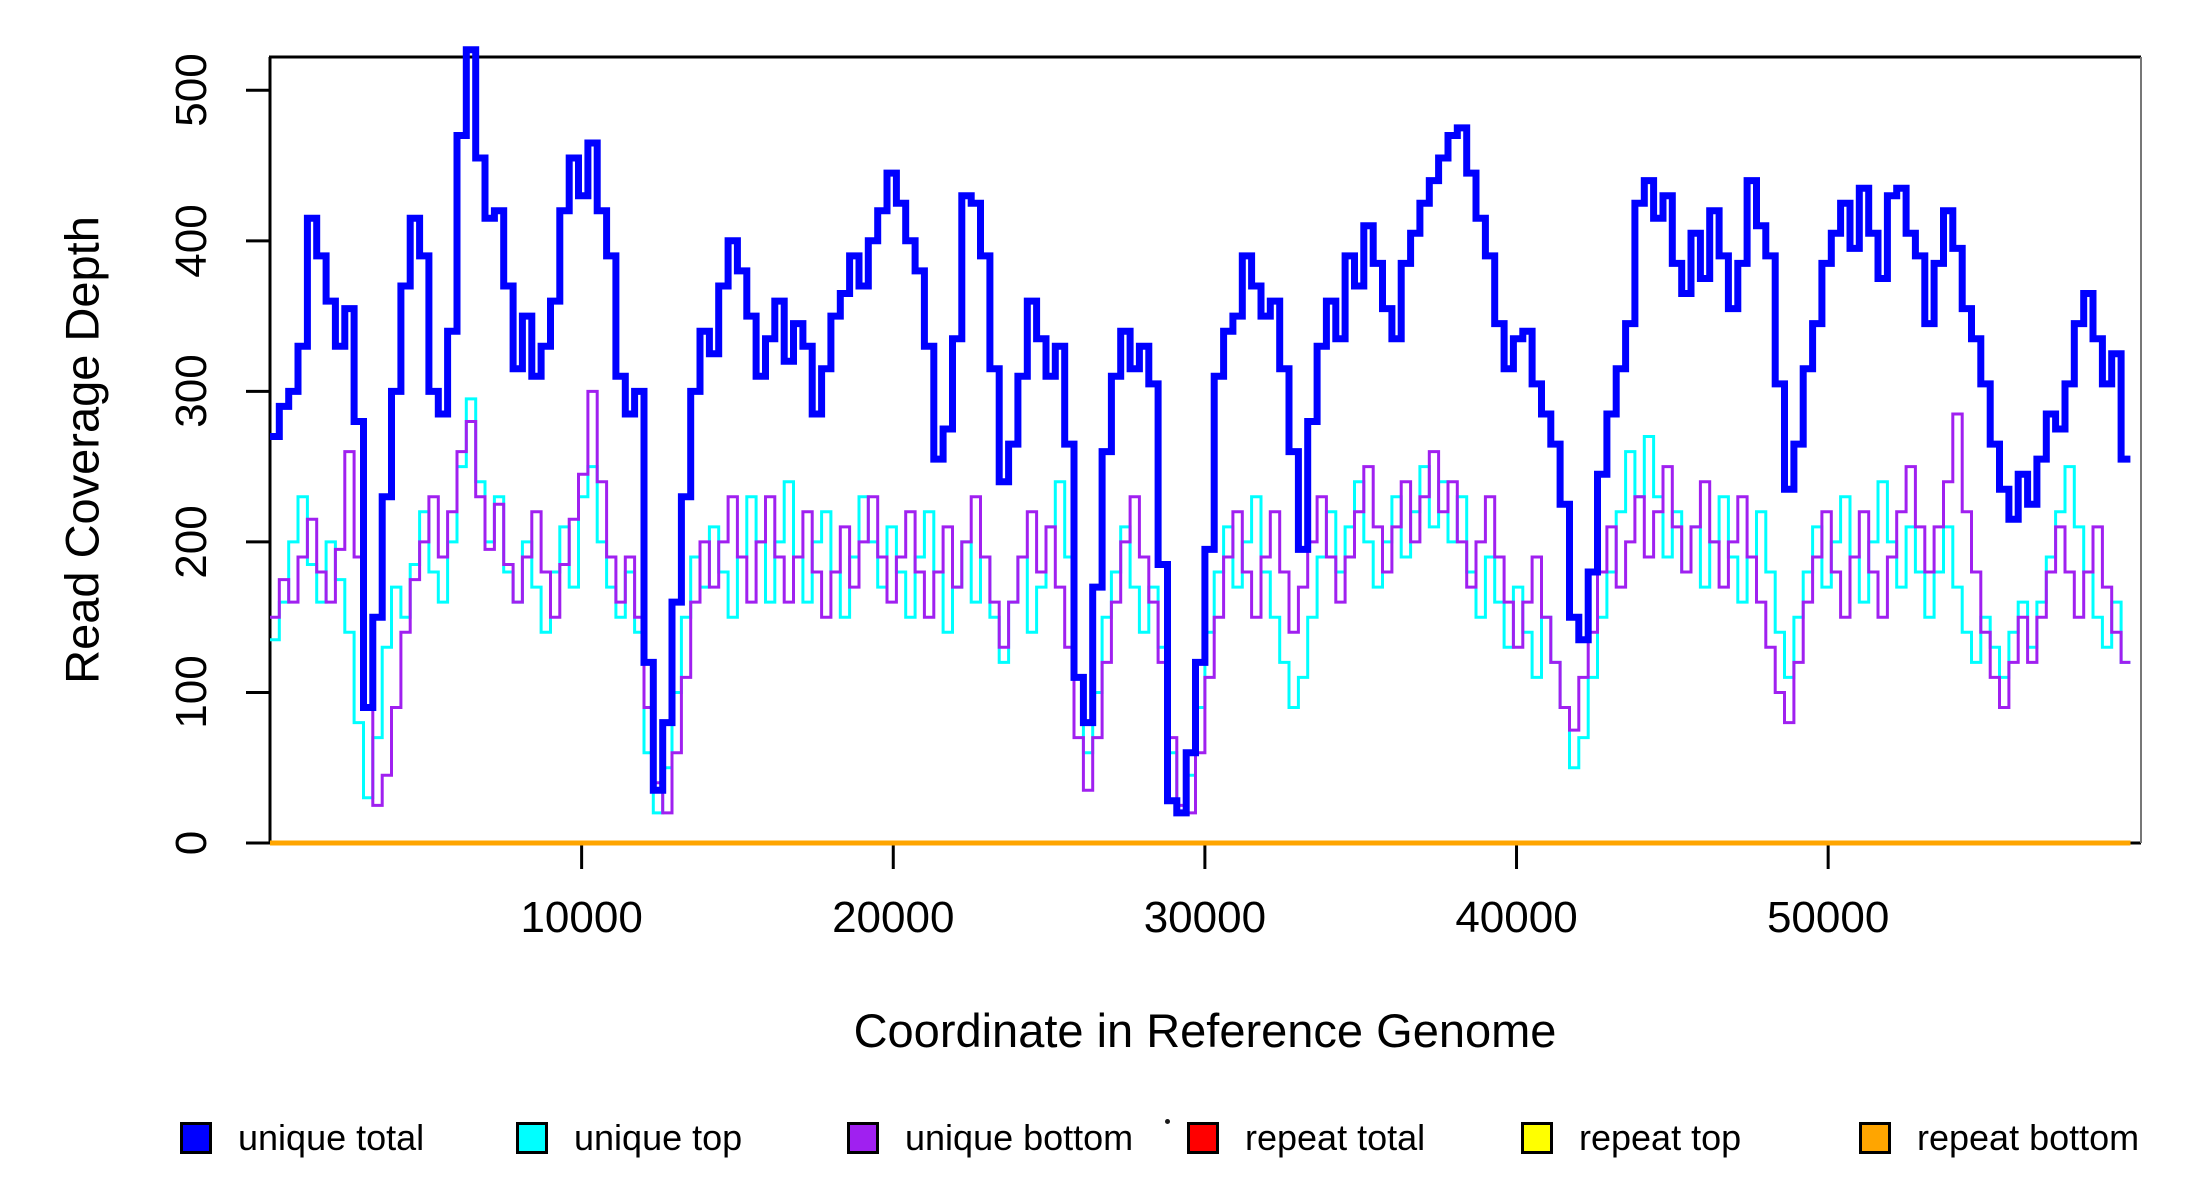  Describe the element at coordinates (1875, 1138) in the screenshot. I see `legend-swatch-repeat-bottom` at that location.